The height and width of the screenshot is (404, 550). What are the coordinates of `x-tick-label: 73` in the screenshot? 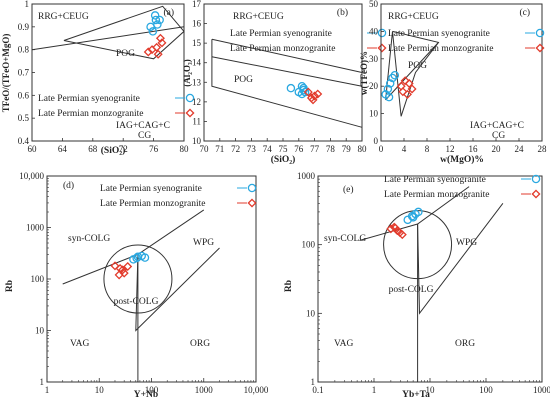 It's located at (252, 149).